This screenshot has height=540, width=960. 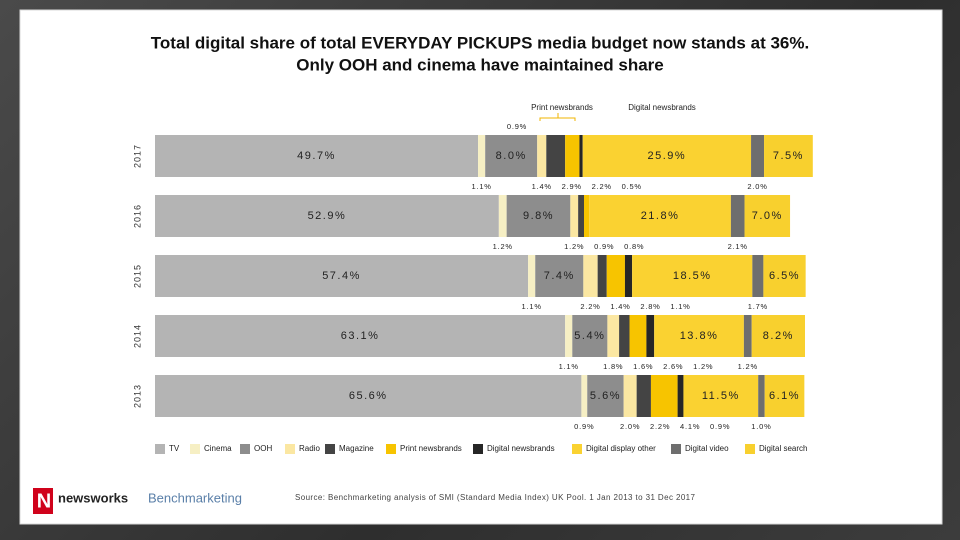 What do you see at coordinates (517, 126) in the screenshot?
I see `annotation: 0.9%` at bounding box center [517, 126].